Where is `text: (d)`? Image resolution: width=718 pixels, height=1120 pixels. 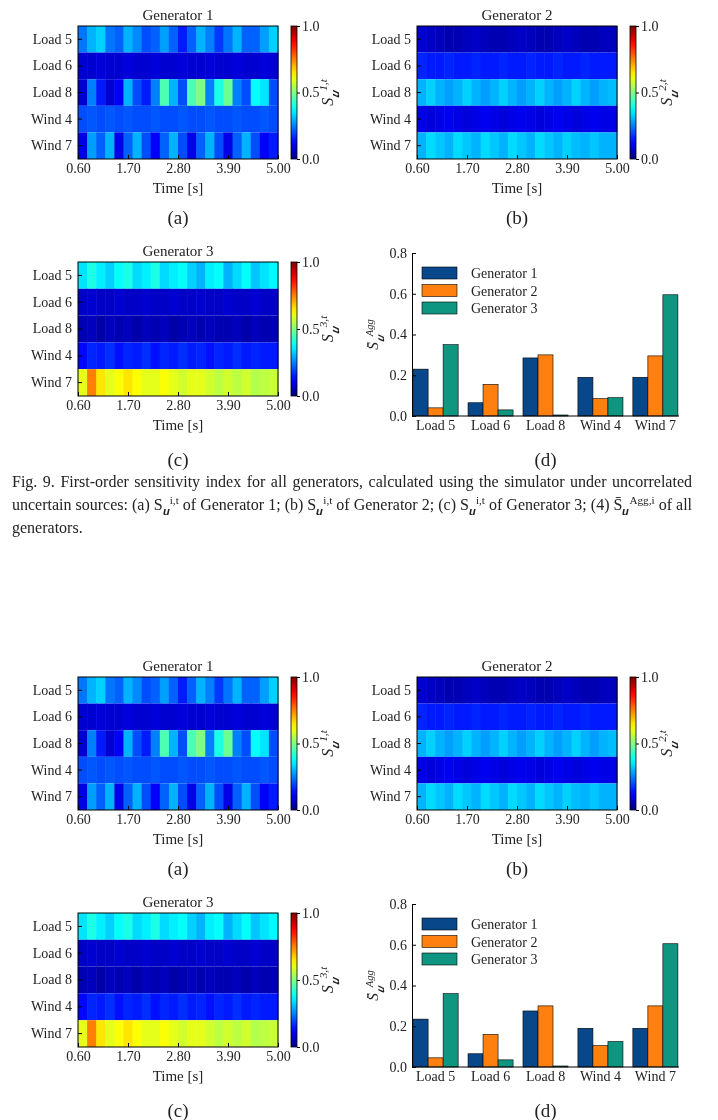 text: (d) is located at coordinates (545, 460).